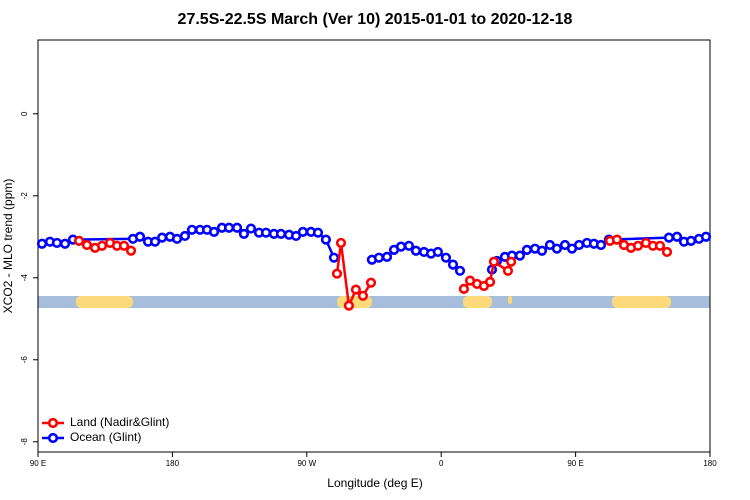 The height and width of the screenshot is (500, 750). I want to click on legend: Land (Nadir&Glint)Ocean (Glint), so click(105, 429).